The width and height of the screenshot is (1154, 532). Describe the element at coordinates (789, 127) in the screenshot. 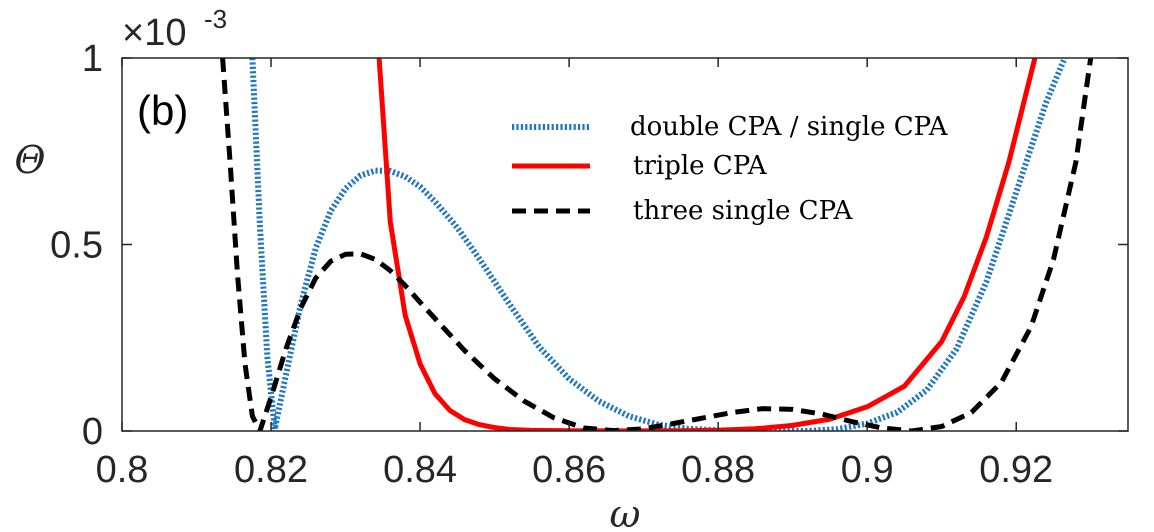

I see `legend-label-1: double CPA / single CPA` at that location.